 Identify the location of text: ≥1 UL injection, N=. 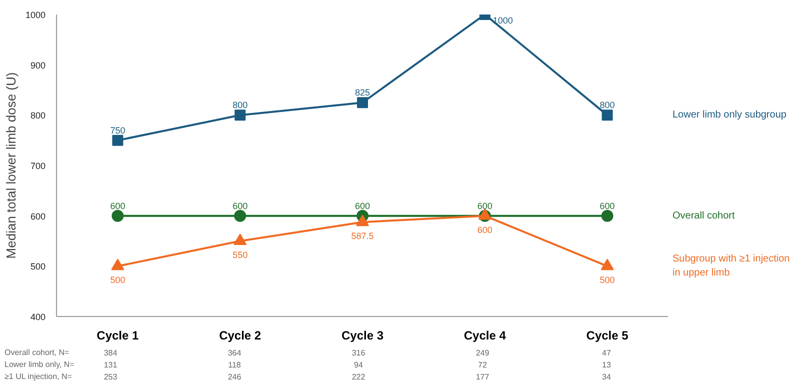
(38, 376).